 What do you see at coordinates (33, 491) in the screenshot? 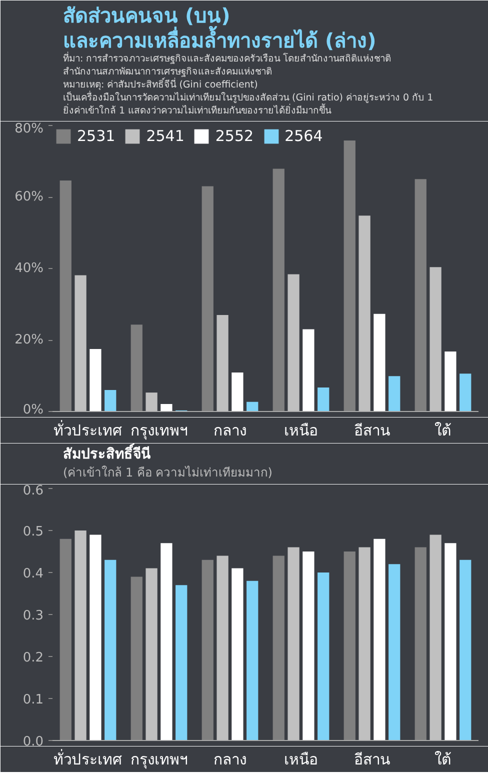
I see `y-tick-label: 0.6` at bounding box center [33, 491].